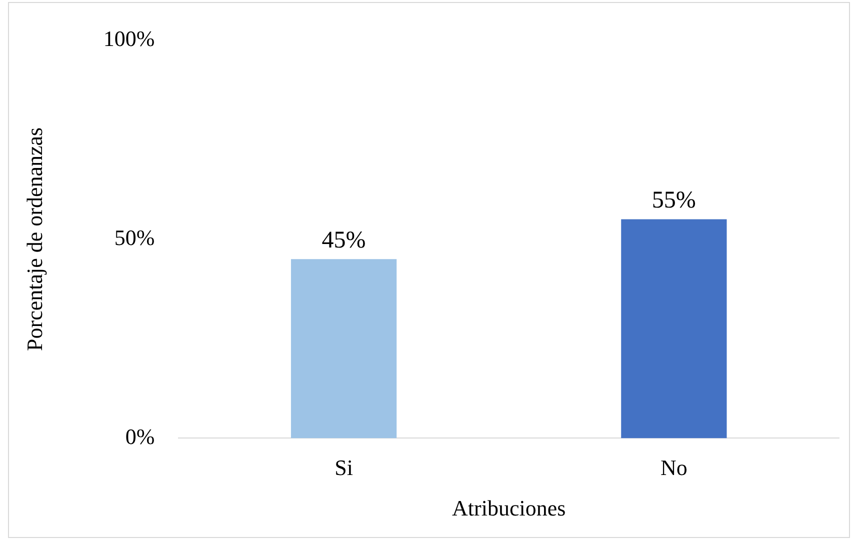 This screenshot has width=860, height=542. Describe the element at coordinates (344, 240) in the screenshot. I see `data-label: 45%` at that location.